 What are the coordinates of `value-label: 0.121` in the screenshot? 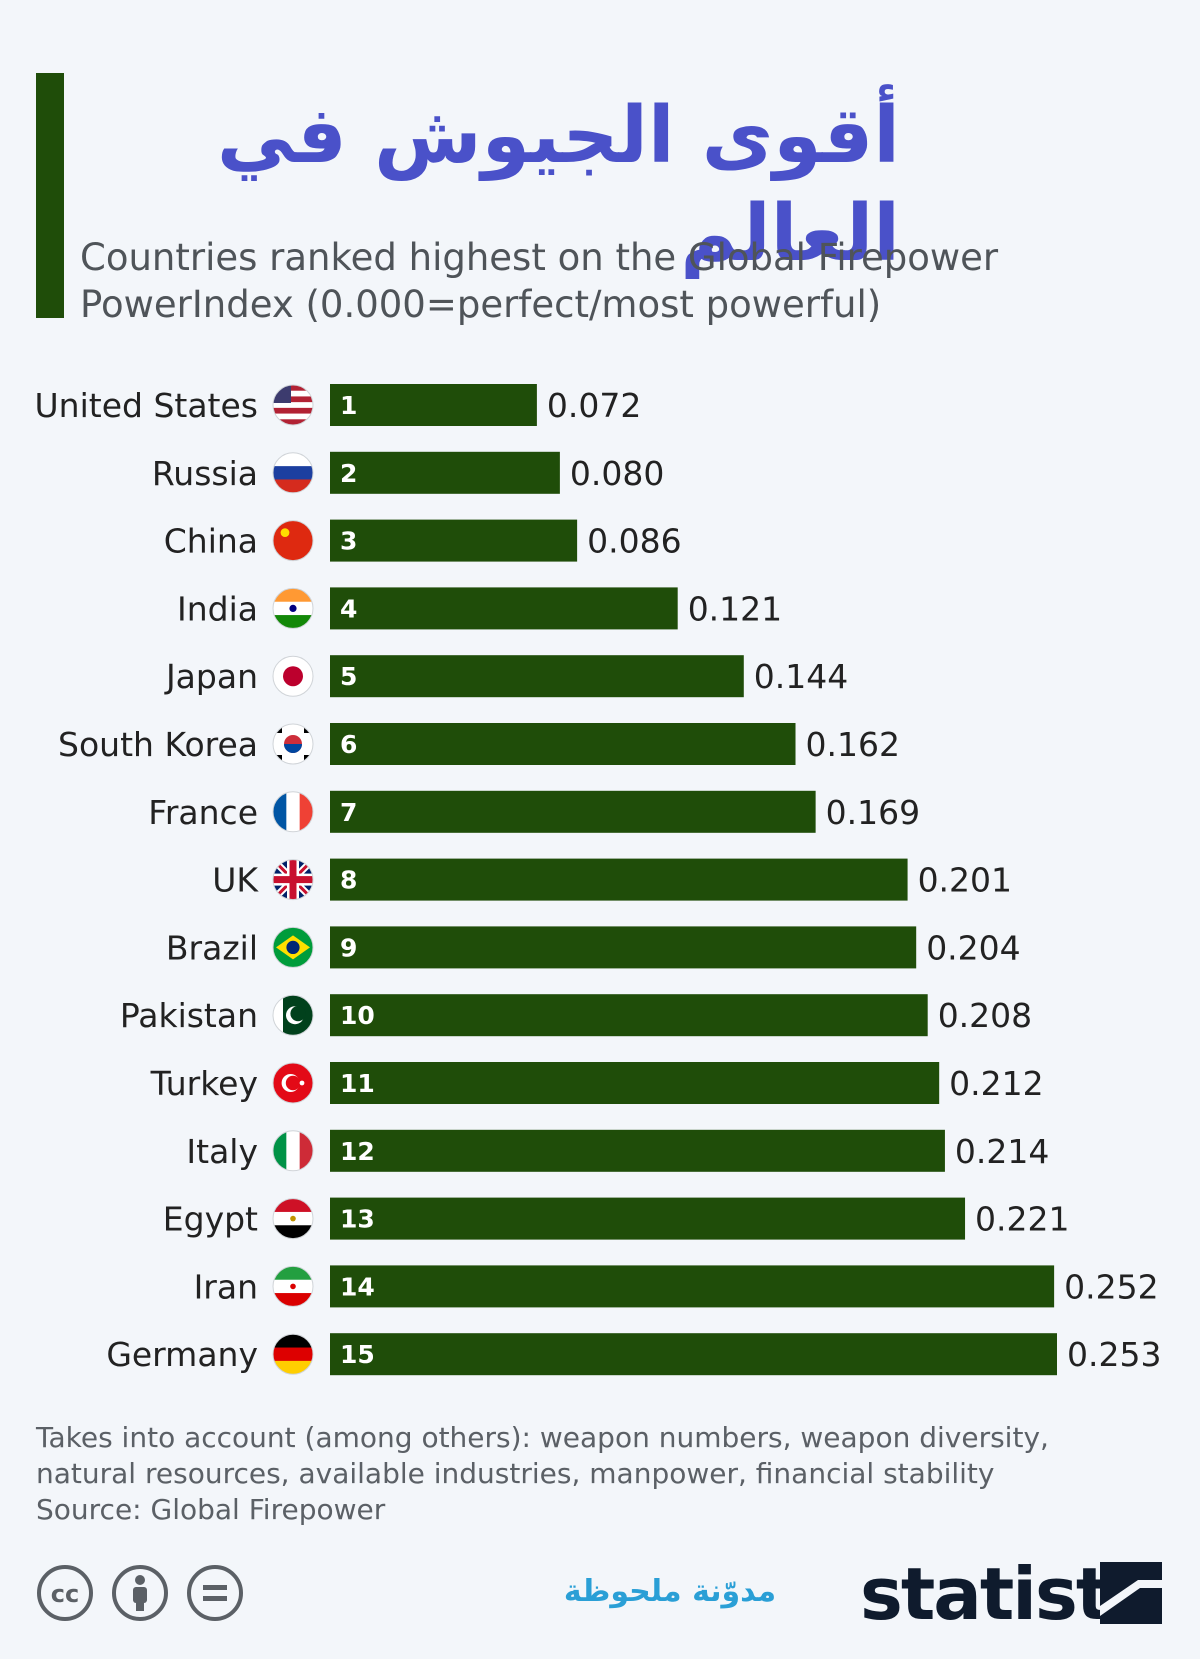 It's located at (735, 608).